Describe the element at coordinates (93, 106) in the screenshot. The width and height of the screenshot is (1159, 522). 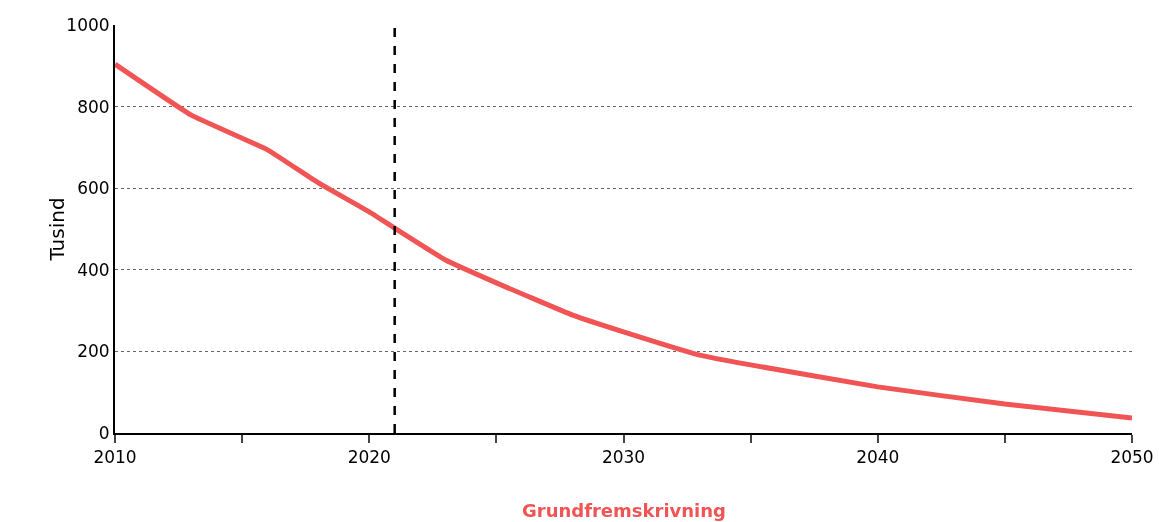
I see `y-tick-label: 800` at that location.